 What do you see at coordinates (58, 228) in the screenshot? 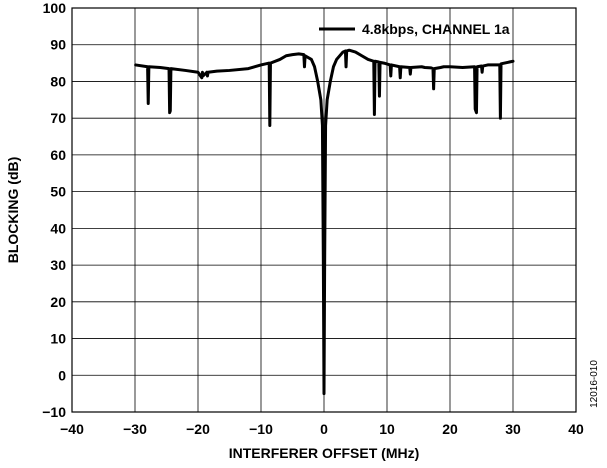
I see `y-tick-label: 40` at bounding box center [58, 228].